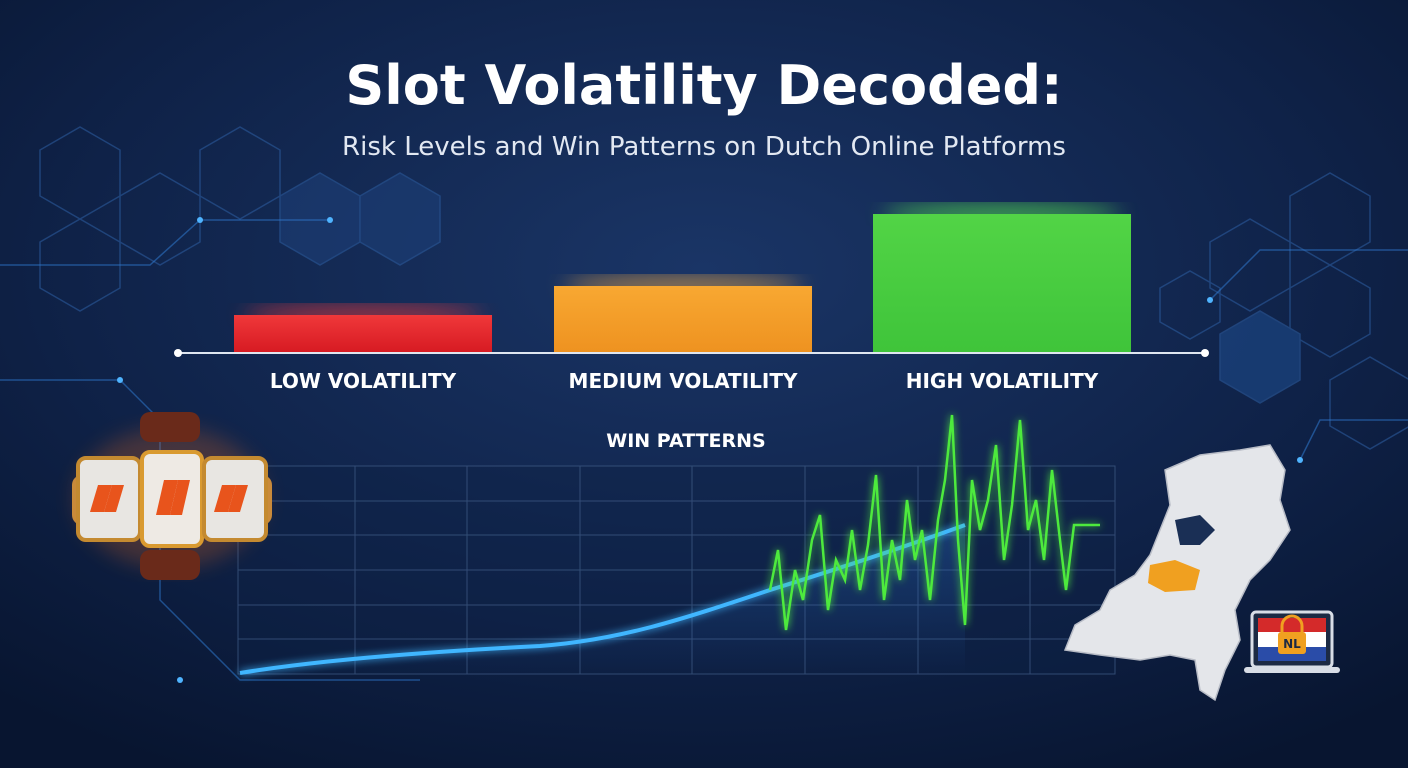 This screenshot has width=1408, height=768. What do you see at coordinates (1002, 283) in the screenshot?
I see `high-bar` at bounding box center [1002, 283].